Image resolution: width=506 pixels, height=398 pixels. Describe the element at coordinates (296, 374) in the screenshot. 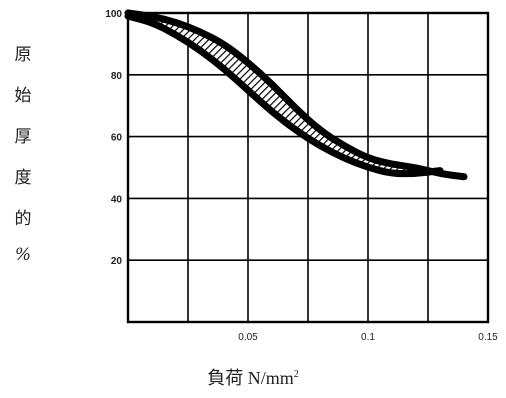

I see `x-axis-label-superscript: 2` at that location.